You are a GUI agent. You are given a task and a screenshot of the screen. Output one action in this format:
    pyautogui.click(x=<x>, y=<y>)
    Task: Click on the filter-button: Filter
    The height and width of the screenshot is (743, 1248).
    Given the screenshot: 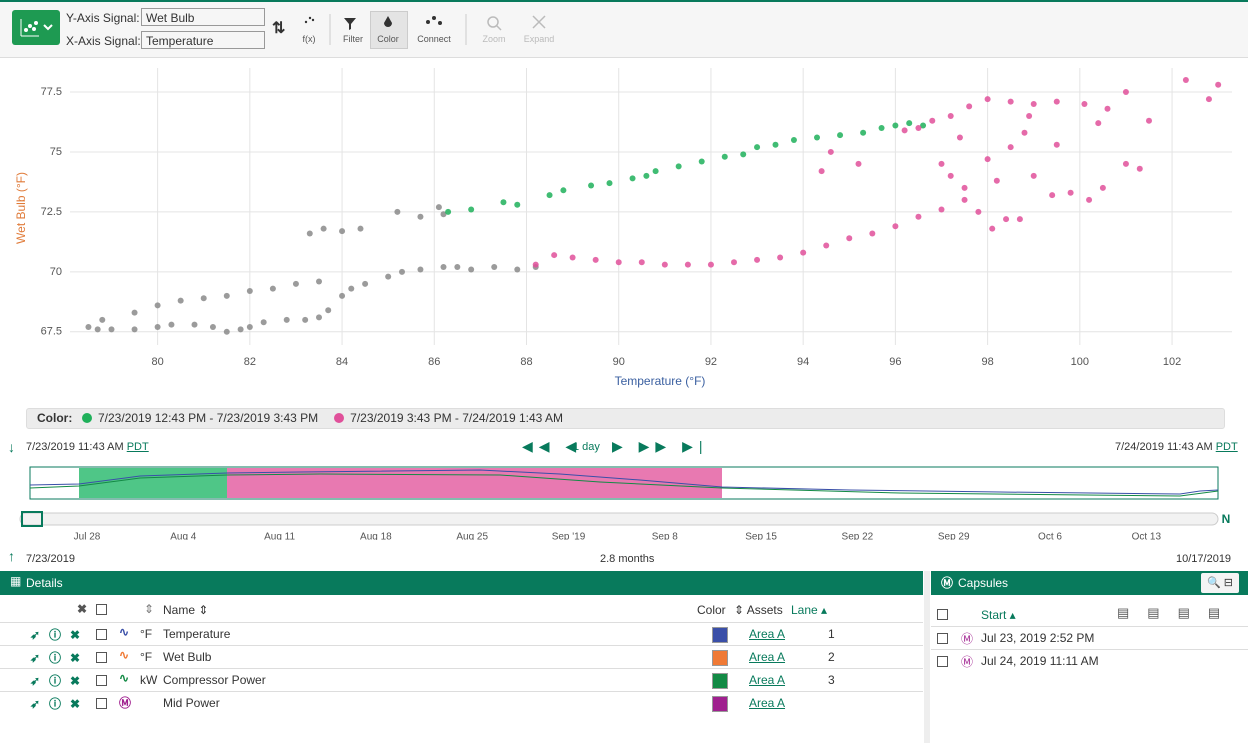 What is the action you would take?
    pyautogui.click(x=353, y=39)
    